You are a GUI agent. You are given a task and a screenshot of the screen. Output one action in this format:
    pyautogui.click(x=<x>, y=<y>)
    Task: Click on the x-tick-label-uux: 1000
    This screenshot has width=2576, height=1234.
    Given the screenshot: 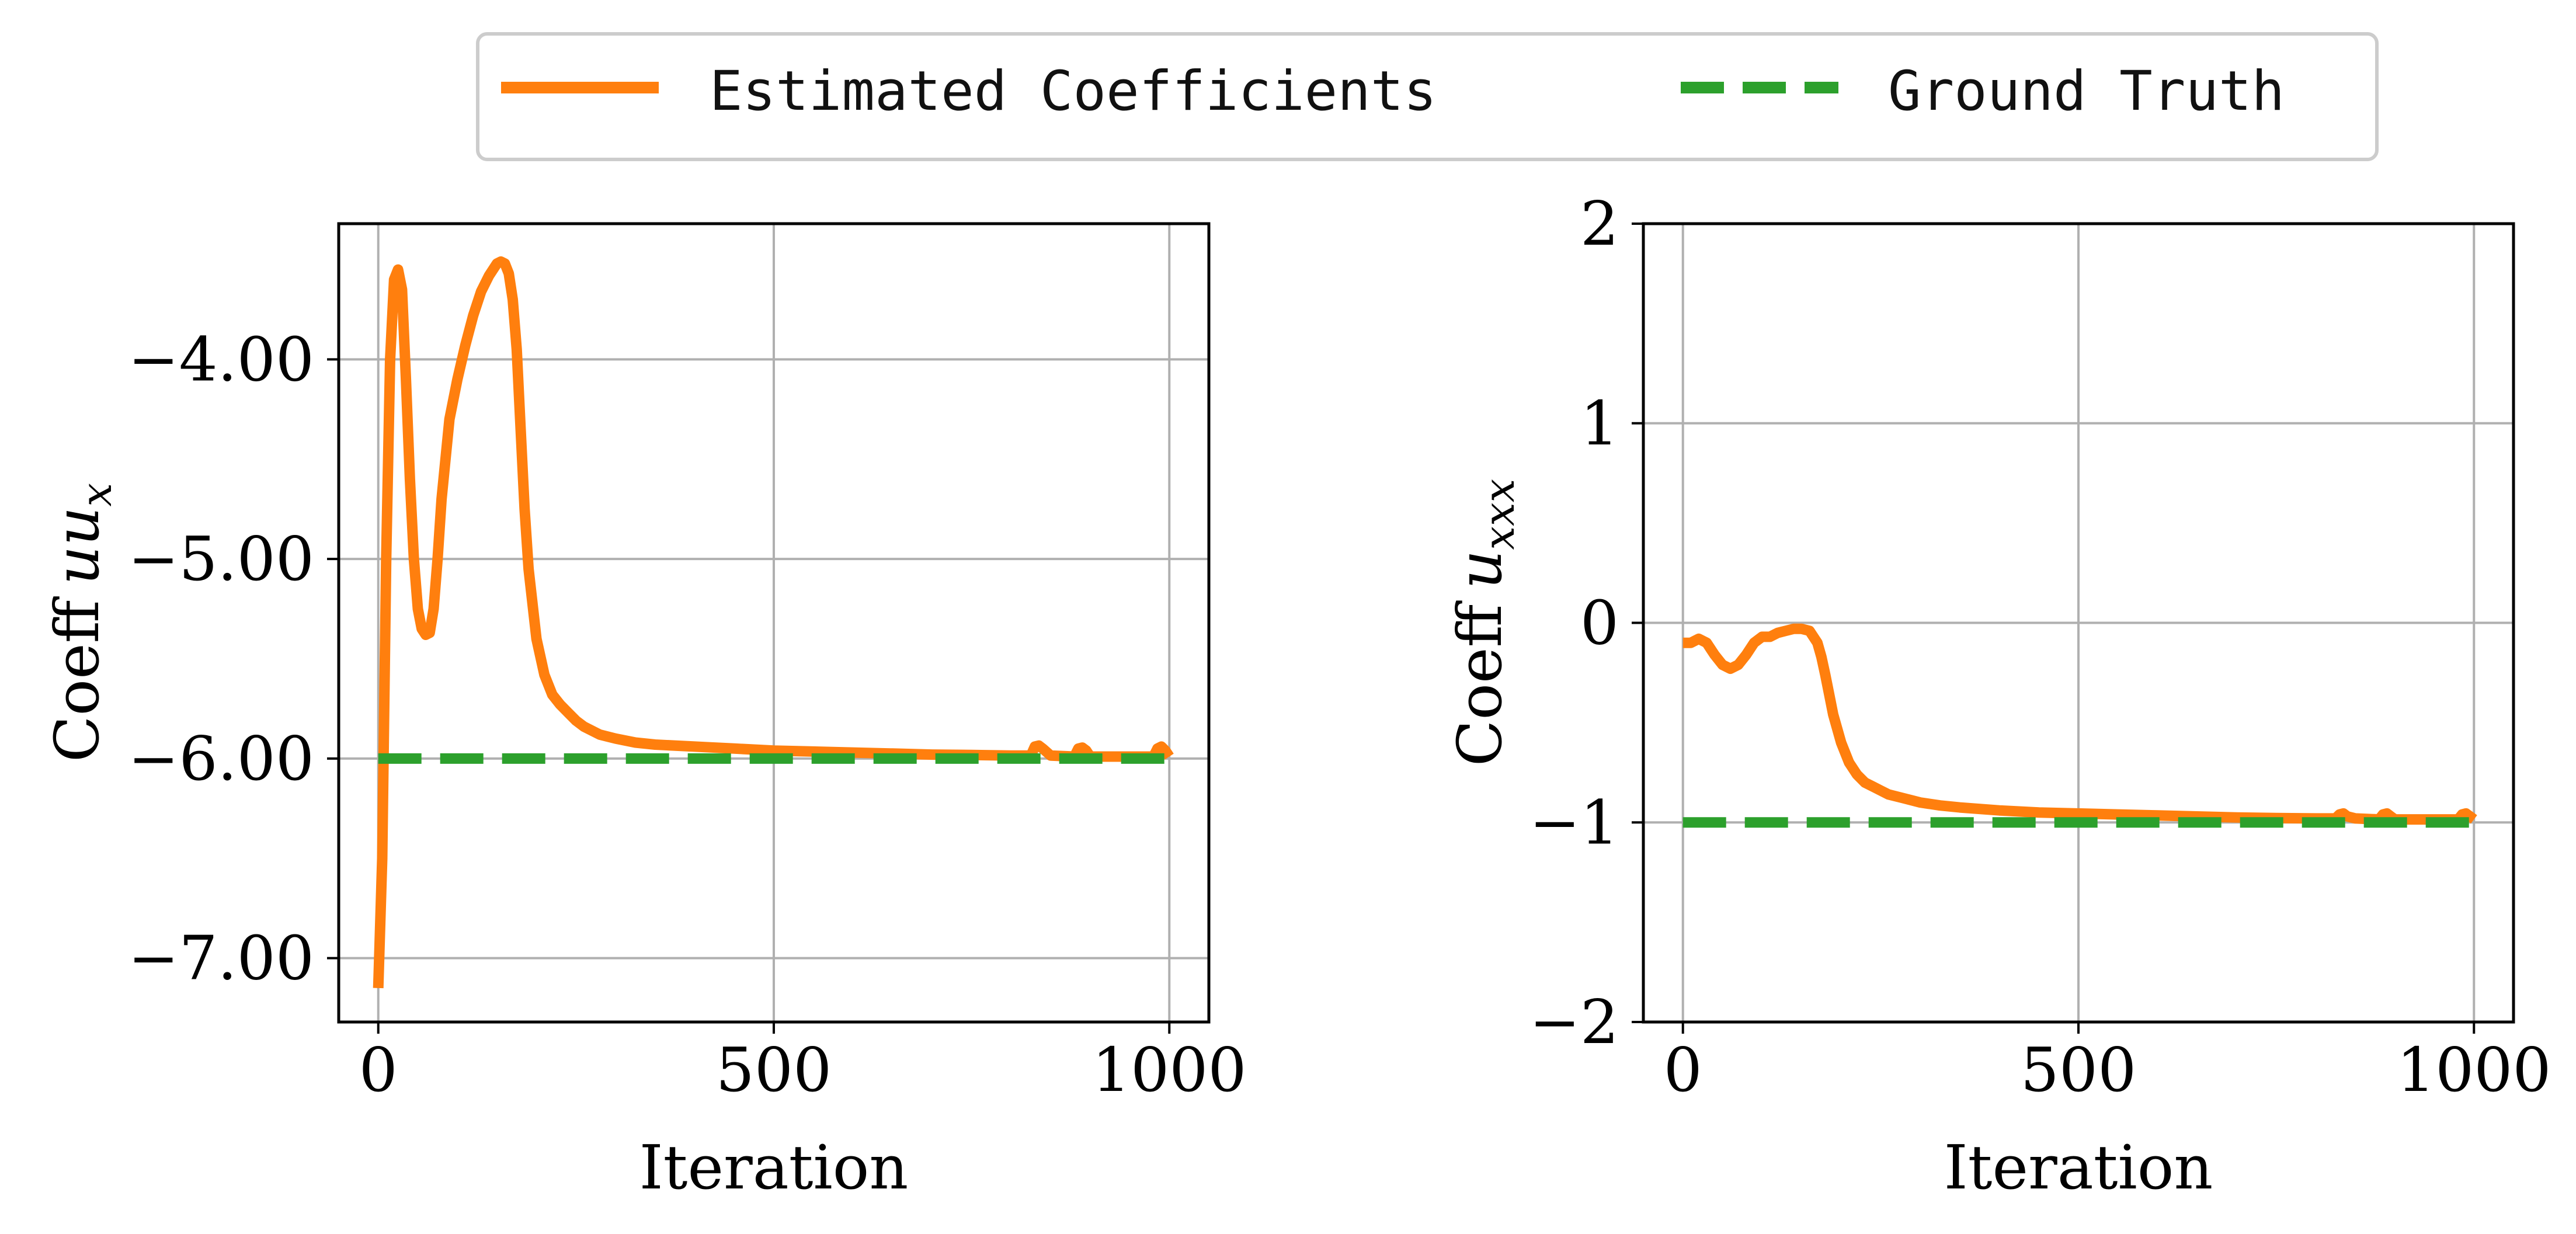 What is the action you would take?
    pyautogui.click(x=1170, y=1070)
    